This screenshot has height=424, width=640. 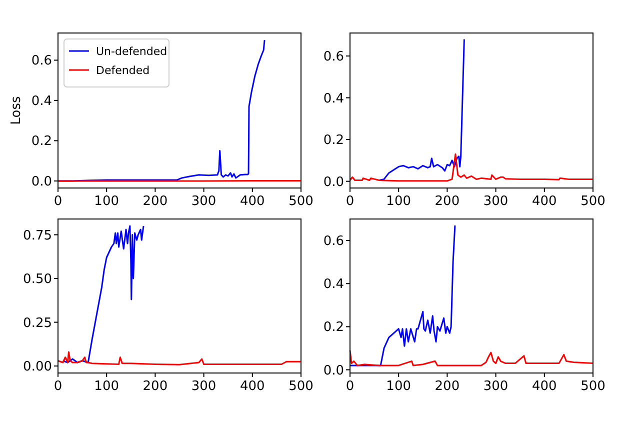 What do you see at coordinates (16, 110) in the screenshot?
I see `y-axis-title: Loss` at bounding box center [16, 110].